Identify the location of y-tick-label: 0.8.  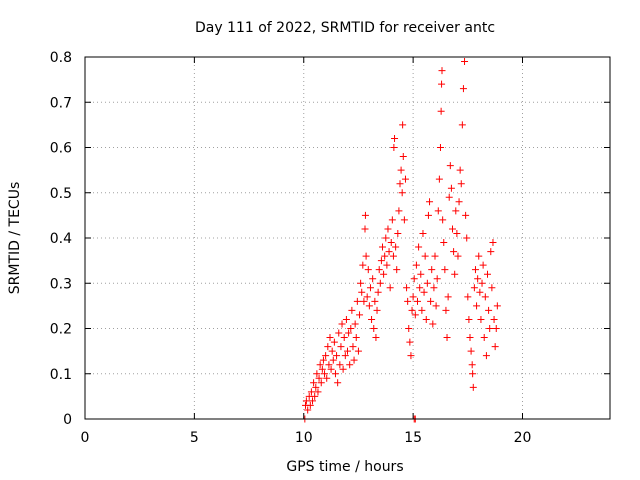
(61, 58).